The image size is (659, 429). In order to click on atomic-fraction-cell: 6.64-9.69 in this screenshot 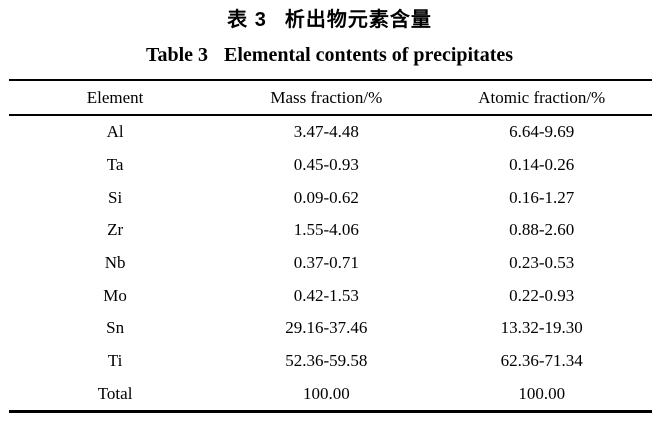, I will do `click(542, 132)`.